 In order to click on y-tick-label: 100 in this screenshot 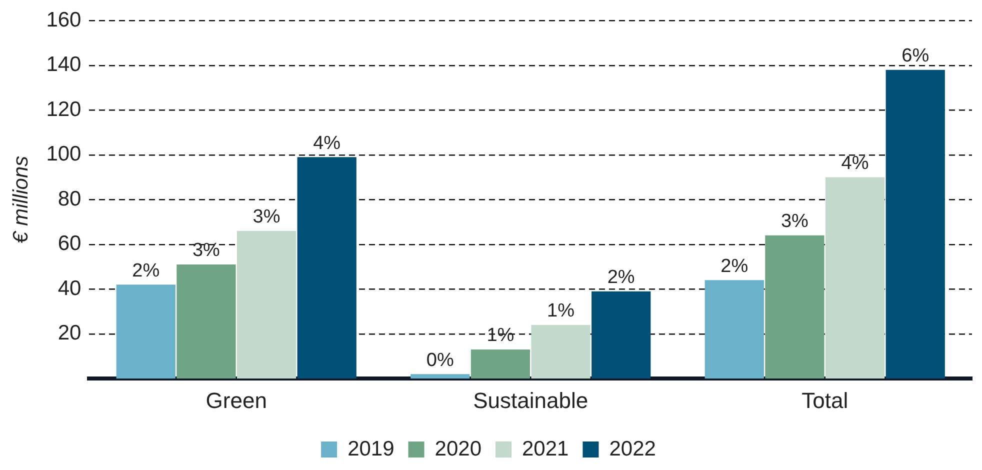, I will do `click(64, 154)`.